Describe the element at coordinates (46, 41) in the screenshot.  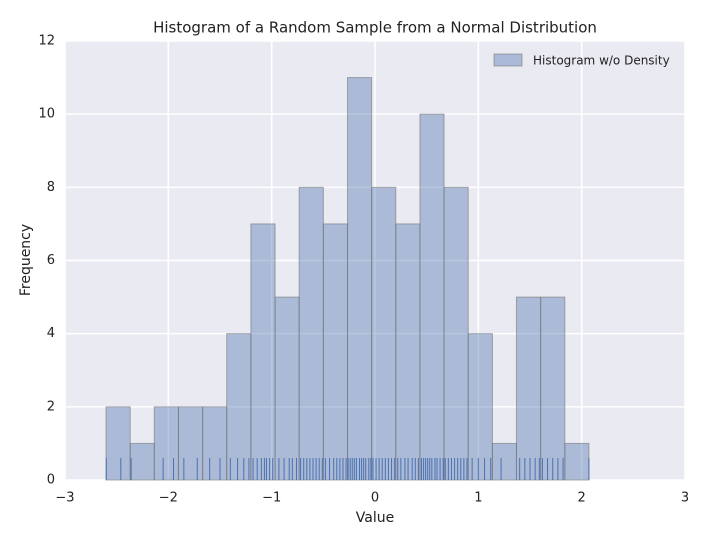
I see `y-tick-label: 12` at that location.